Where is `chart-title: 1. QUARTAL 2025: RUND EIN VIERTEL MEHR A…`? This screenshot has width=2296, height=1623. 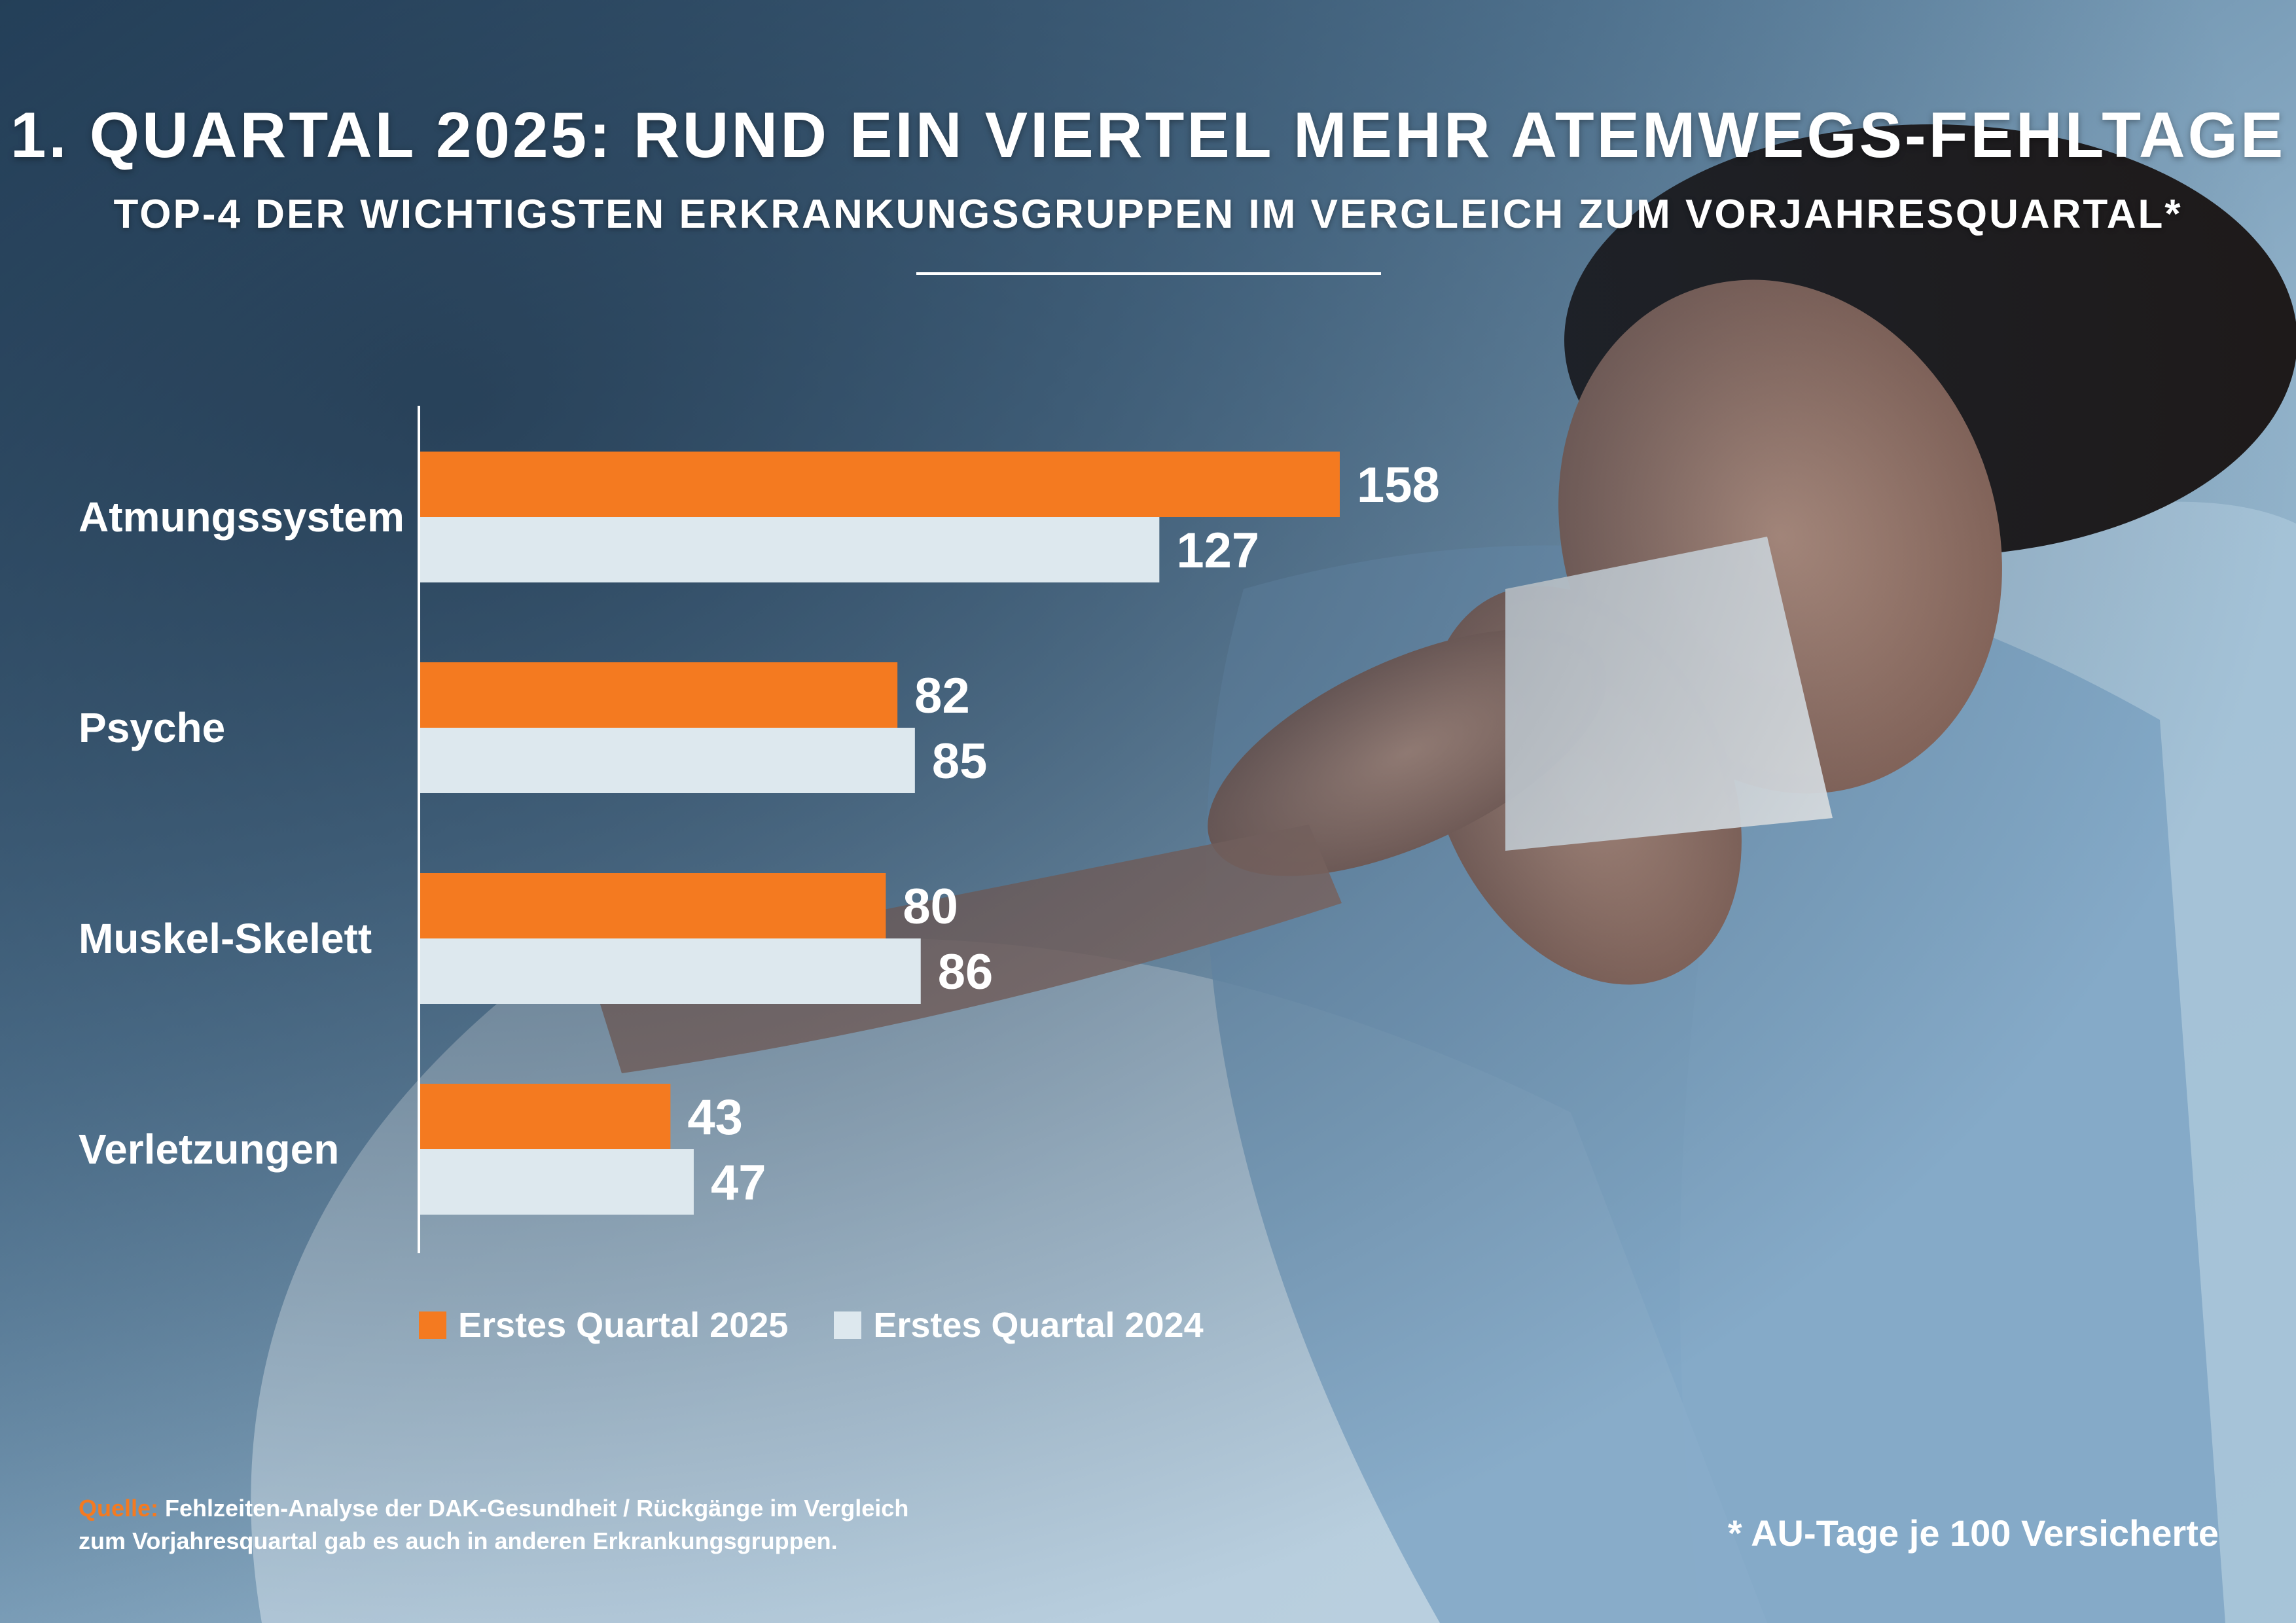
chart-title: 1. QUARTAL 2025: RUND EIN VIERTEL MEHR A… is located at coordinates (1148, 135).